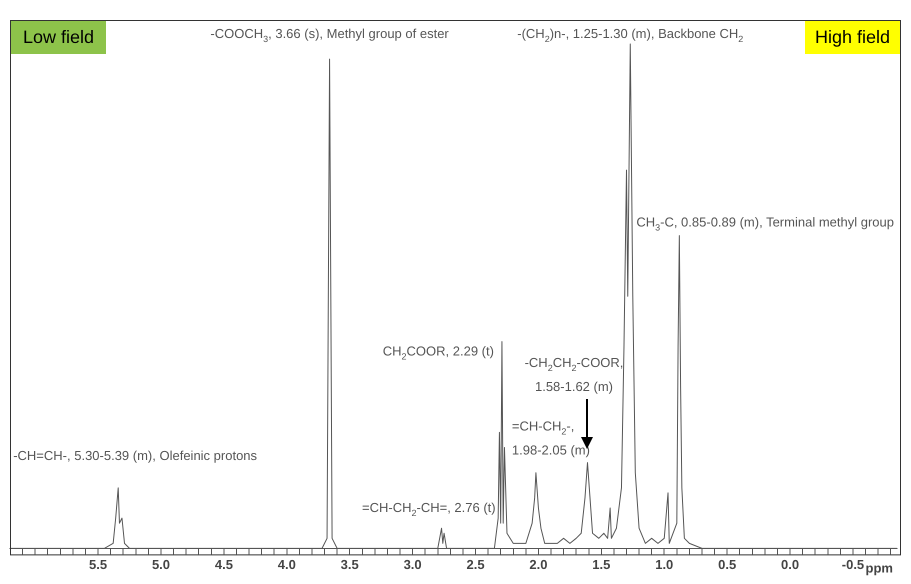 The width and height of the screenshot is (911, 584). What do you see at coordinates (349, 564) in the screenshot?
I see `x-tick-label: 3.5` at bounding box center [349, 564].